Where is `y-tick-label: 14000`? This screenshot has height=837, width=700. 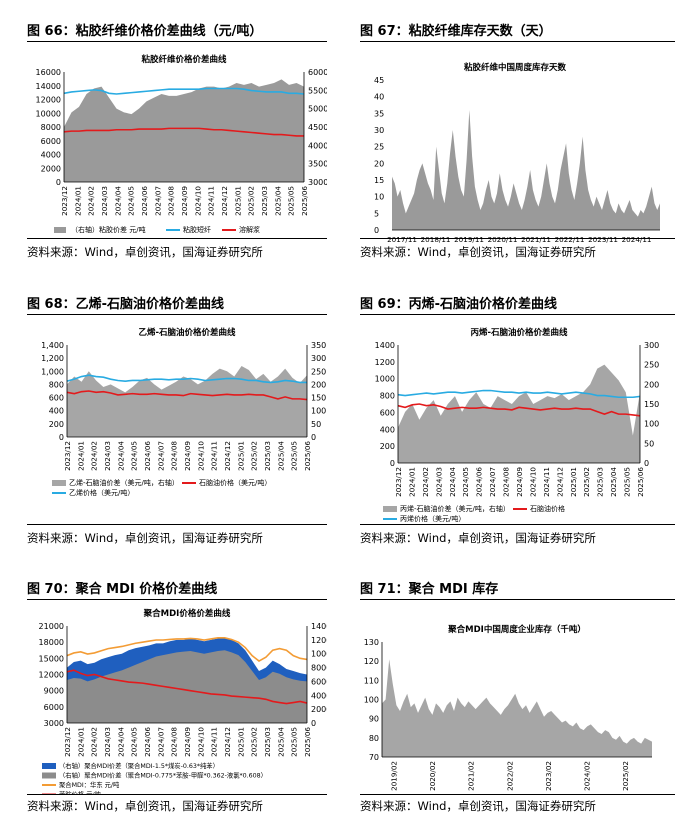
y-tick-label: 14000 is located at coordinates (48, 86).